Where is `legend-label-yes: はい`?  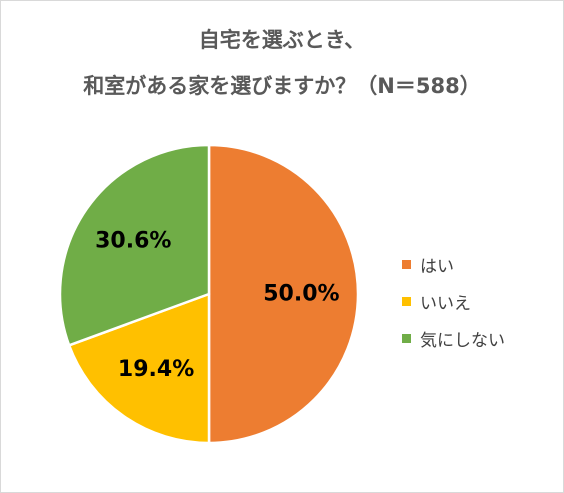
legend-label-yes: はい is located at coordinates (437, 267).